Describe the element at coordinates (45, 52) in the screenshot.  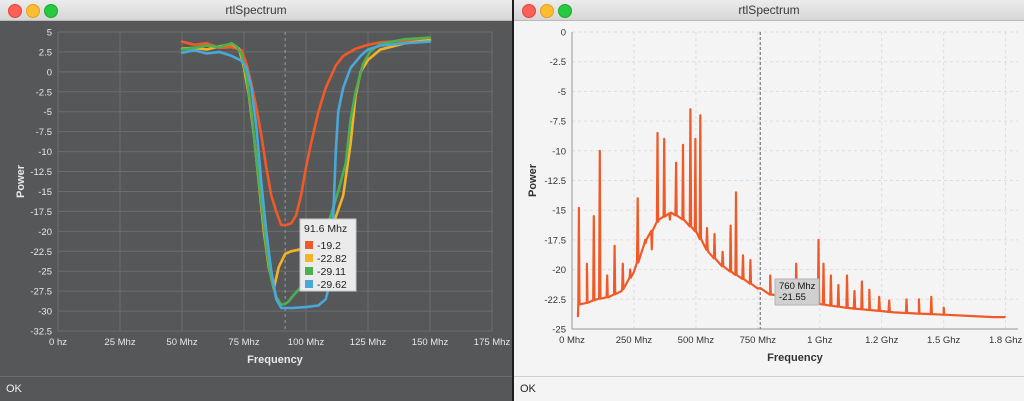
I see `y-tick-label: 2.5` at that location.